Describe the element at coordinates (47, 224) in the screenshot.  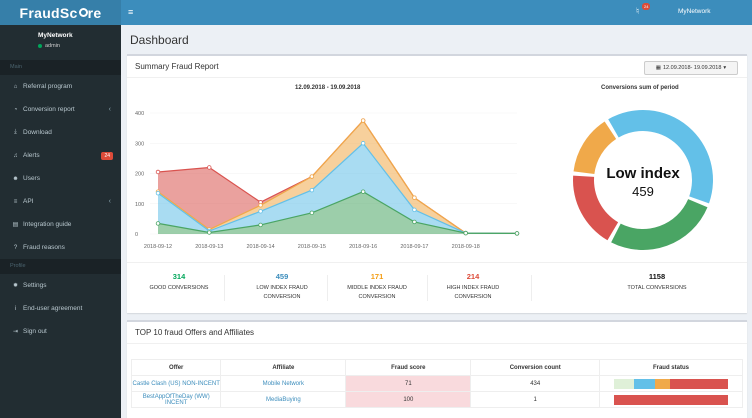
I see `sidebar-item-label: Integration guide` at that location.